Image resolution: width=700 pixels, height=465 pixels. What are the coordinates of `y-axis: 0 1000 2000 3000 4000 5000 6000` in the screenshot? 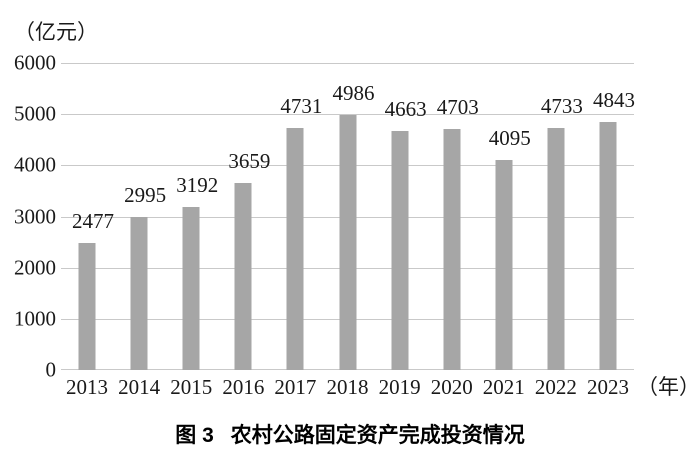 It's located at (28, 216).